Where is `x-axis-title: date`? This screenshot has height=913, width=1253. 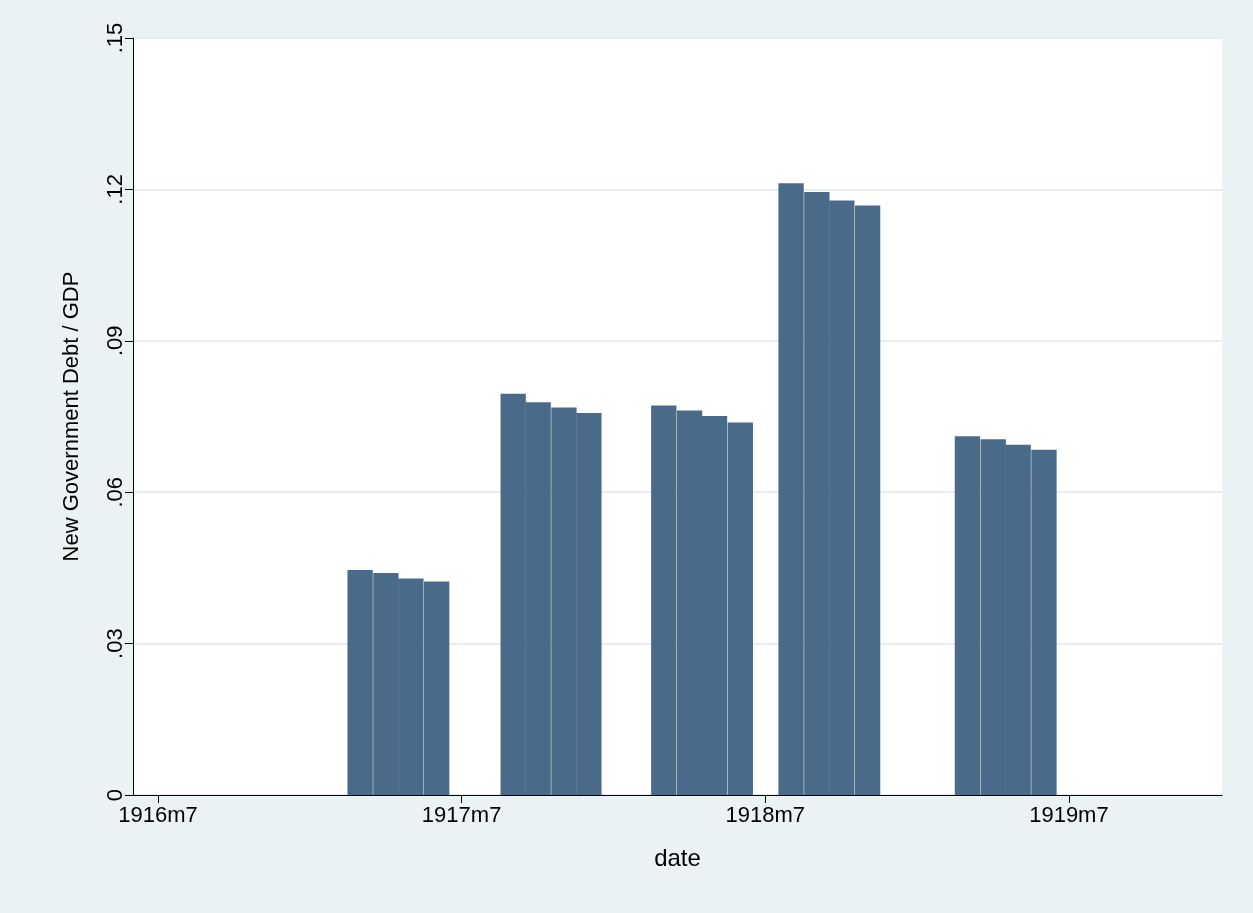
x-axis-title: date is located at coordinates (677, 857).